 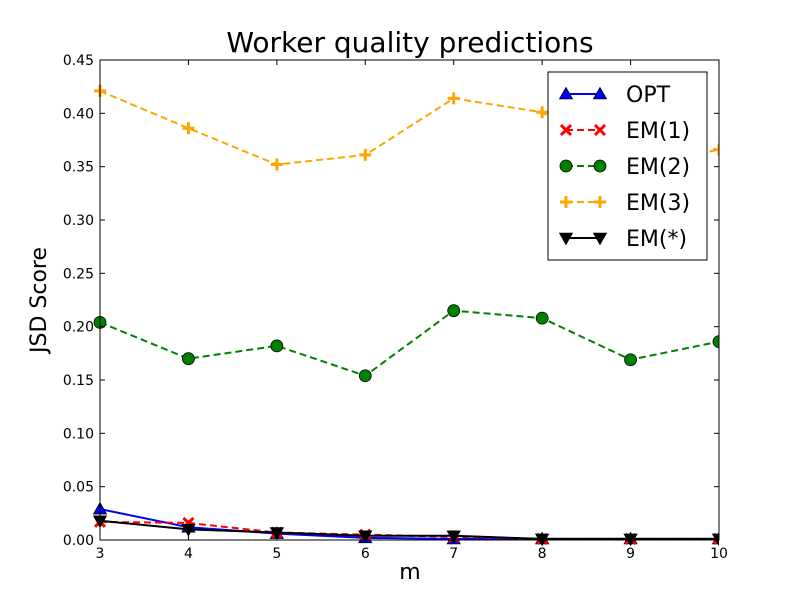 I want to click on x-tick-label: 4, so click(x=188, y=554).